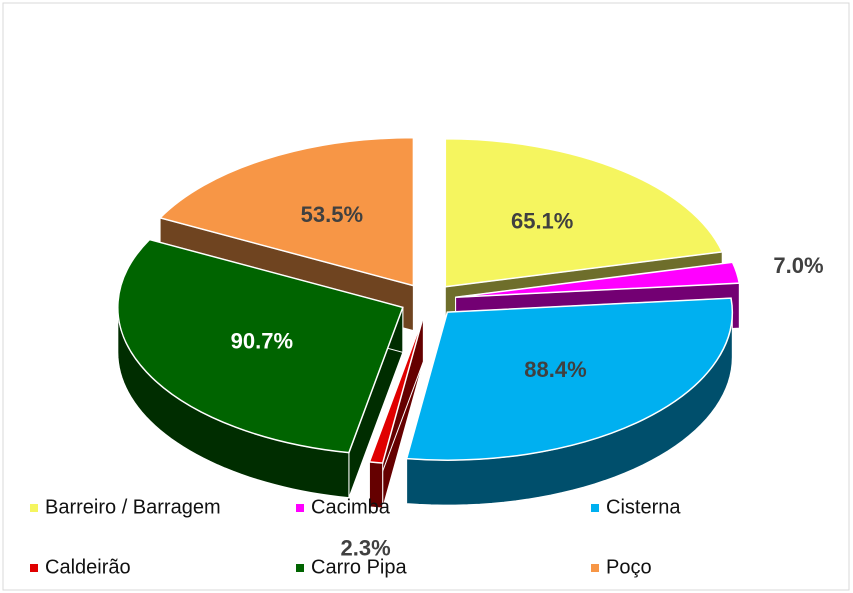  What do you see at coordinates (262, 341) in the screenshot?
I see `value-label: 90.7%` at bounding box center [262, 341].